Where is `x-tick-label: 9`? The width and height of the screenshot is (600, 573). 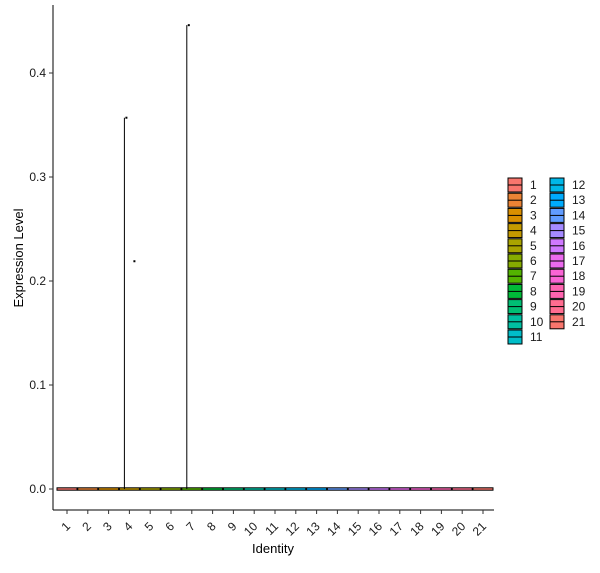
x-tick-label: 9 is located at coordinates (232, 526).